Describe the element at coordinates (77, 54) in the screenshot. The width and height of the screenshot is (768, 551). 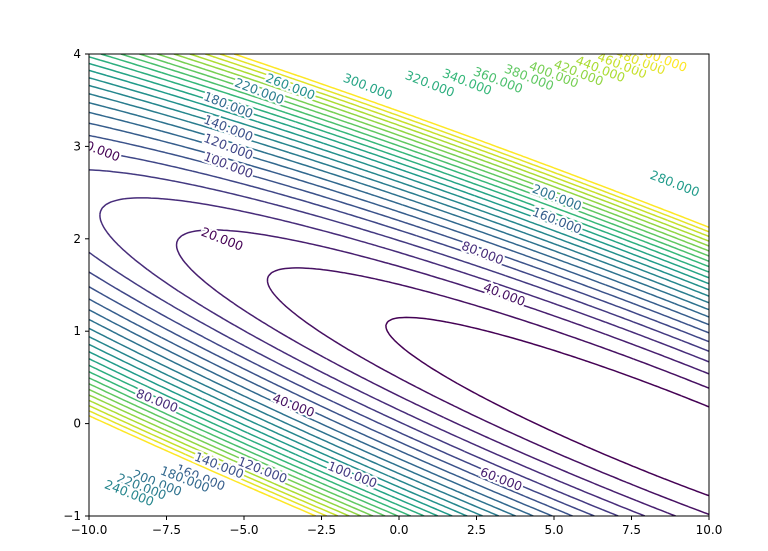
I see `y-tick-label: 4` at that location.